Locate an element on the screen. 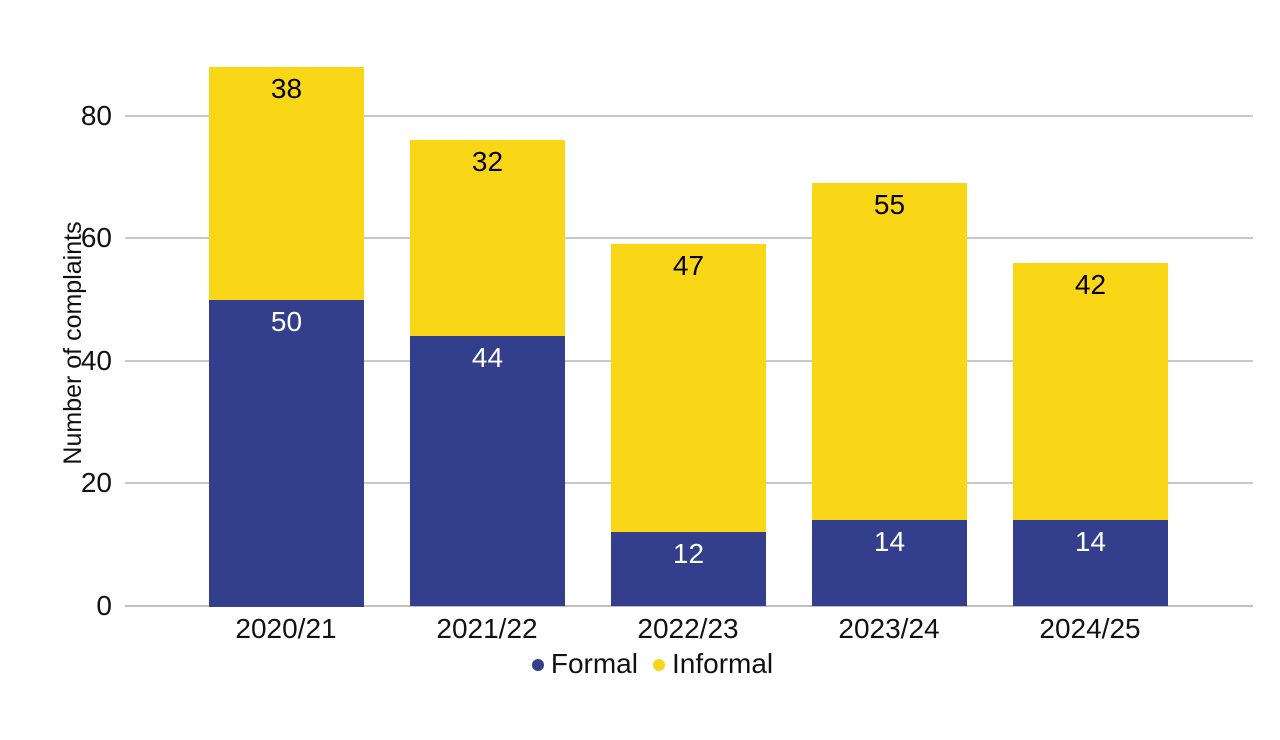  legend-item-formal: Formal is located at coordinates (584, 663).